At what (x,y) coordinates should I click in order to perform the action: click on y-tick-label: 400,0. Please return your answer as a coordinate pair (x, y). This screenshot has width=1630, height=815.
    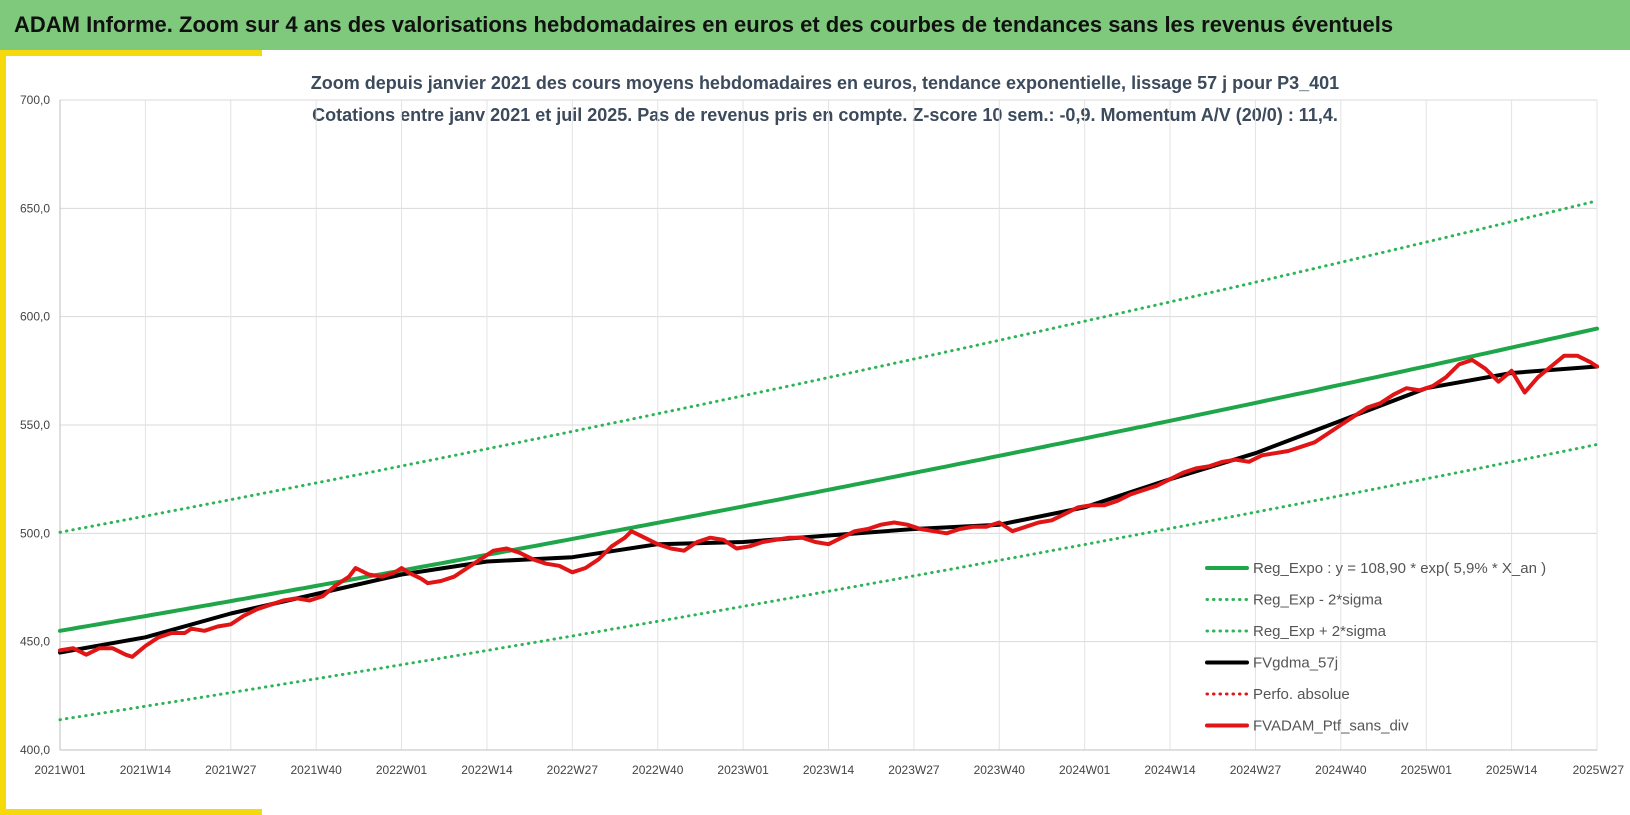
    Looking at the image, I should click on (35, 750).